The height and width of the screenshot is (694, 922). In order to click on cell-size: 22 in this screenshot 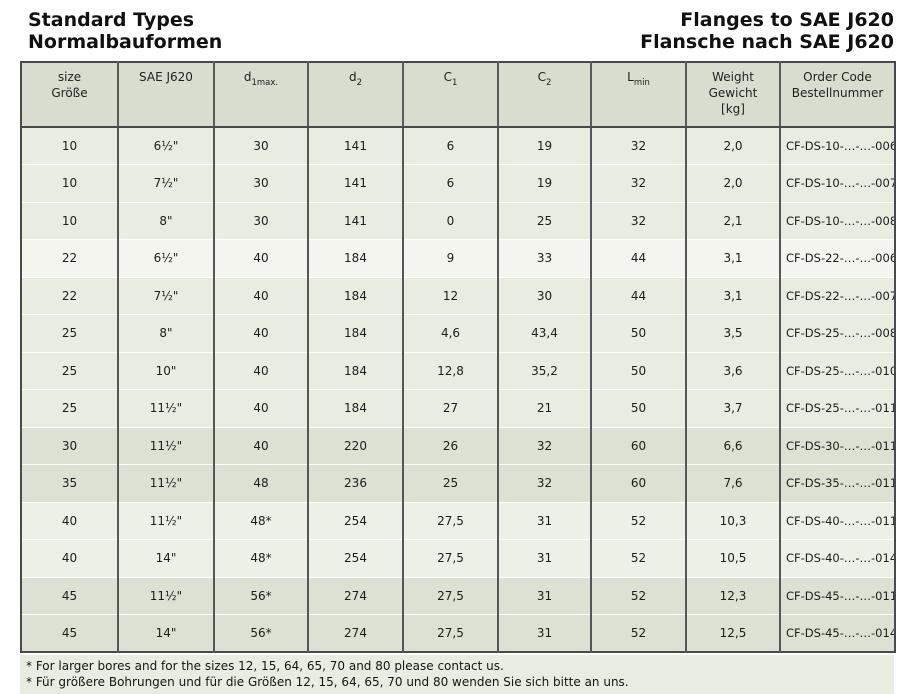, I will do `click(69, 295)`.